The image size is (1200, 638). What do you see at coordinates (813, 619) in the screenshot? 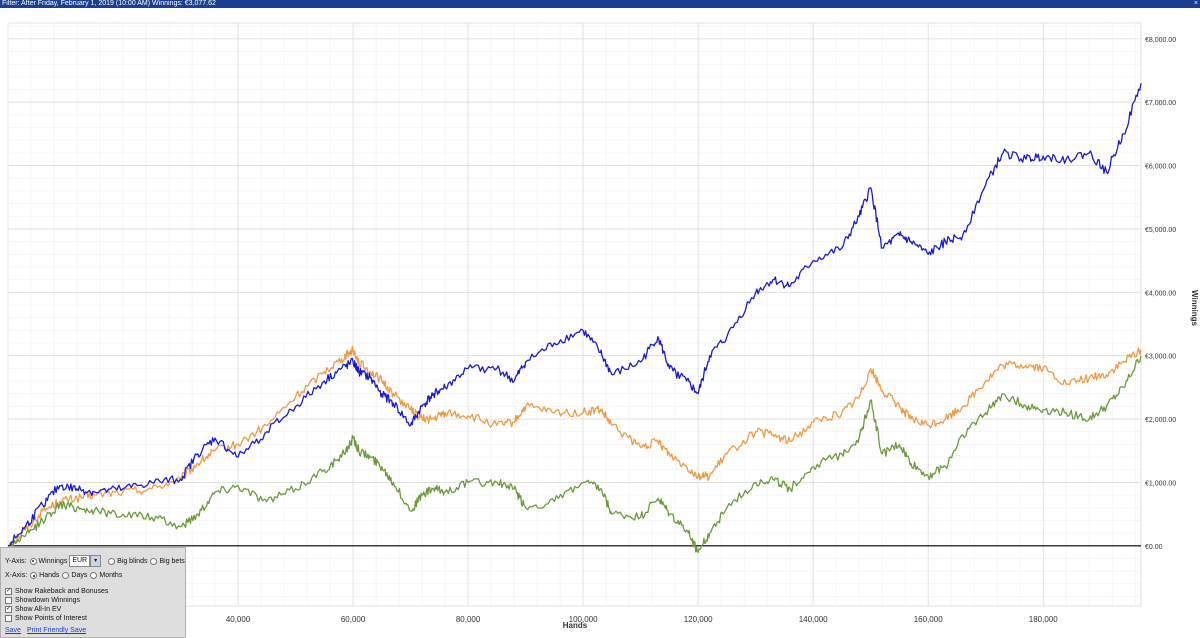
I see `x-tick-label: 140,000` at bounding box center [813, 619].